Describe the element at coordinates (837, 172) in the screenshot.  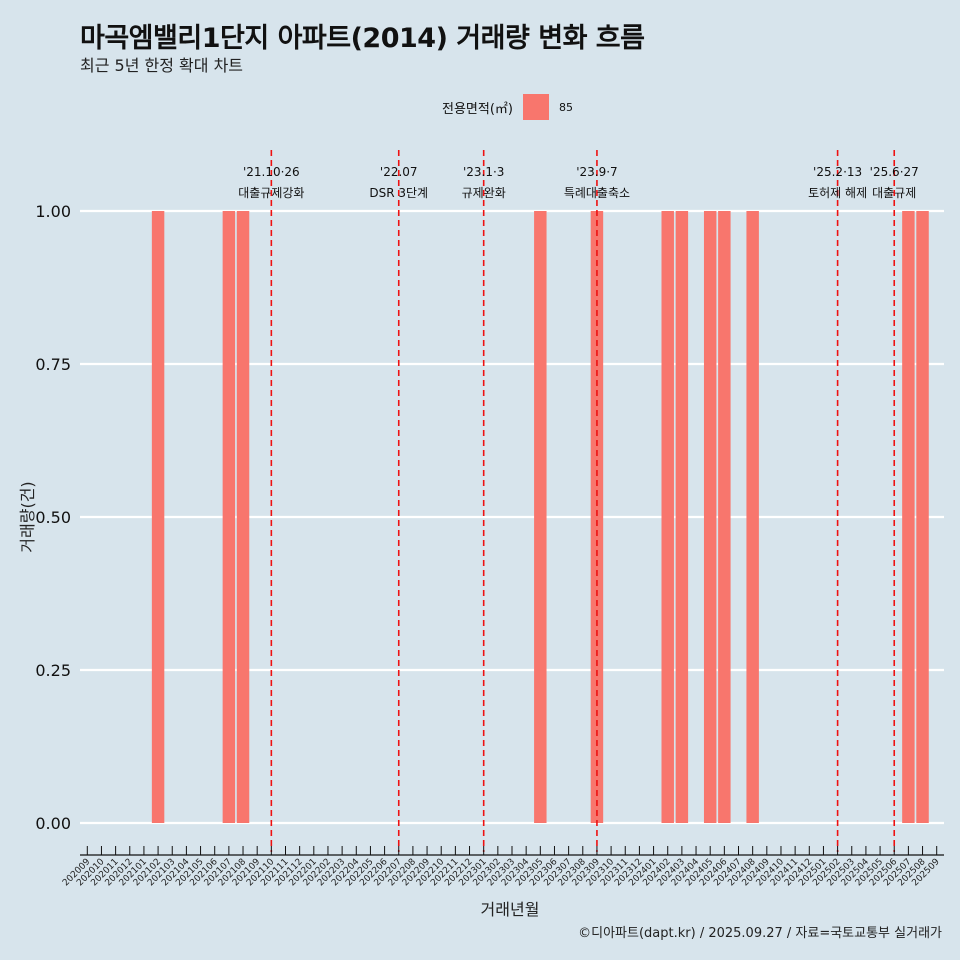
I see `event-date-label: '25.2·13` at that location.